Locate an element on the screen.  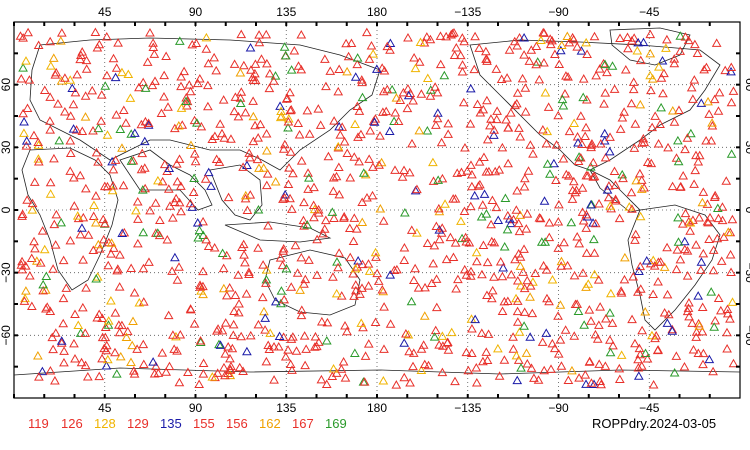
legend-item: 129 is located at coordinates (138, 423).